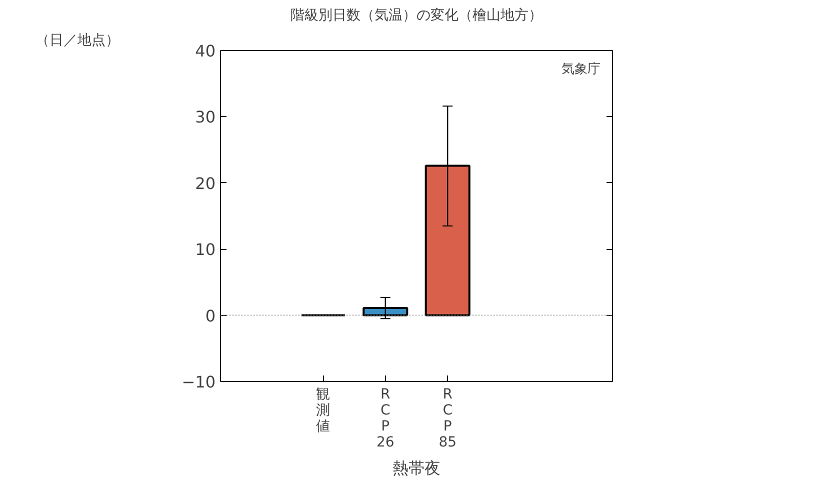 The height and width of the screenshot is (498, 833). What do you see at coordinates (205, 183) in the screenshot?
I see `y-tick-label: 20` at bounding box center [205, 183].